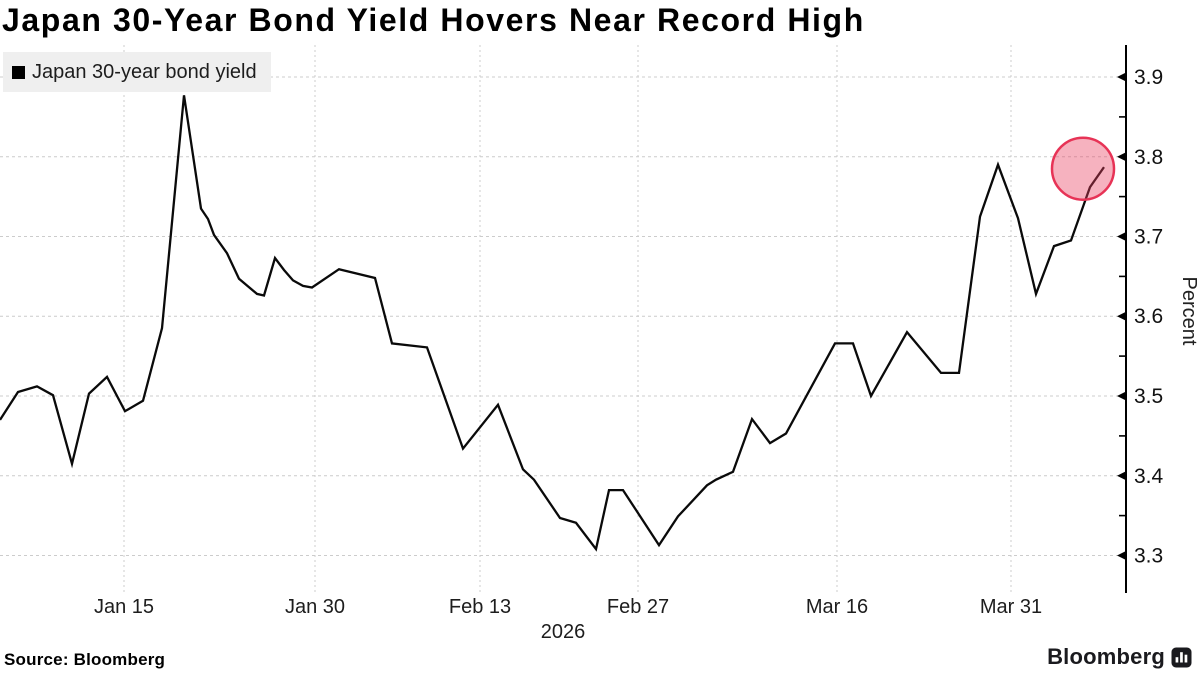 The width and height of the screenshot is (1200, 675). Describe the element at coordinates (18, 72) in the screenshot. I see `legend-swatch-icon` at that location.